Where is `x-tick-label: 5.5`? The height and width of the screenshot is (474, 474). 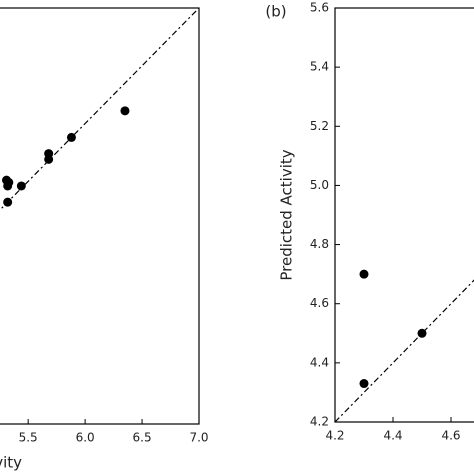
x-tick-label: 5.5 is located at coordinates (28, 438).